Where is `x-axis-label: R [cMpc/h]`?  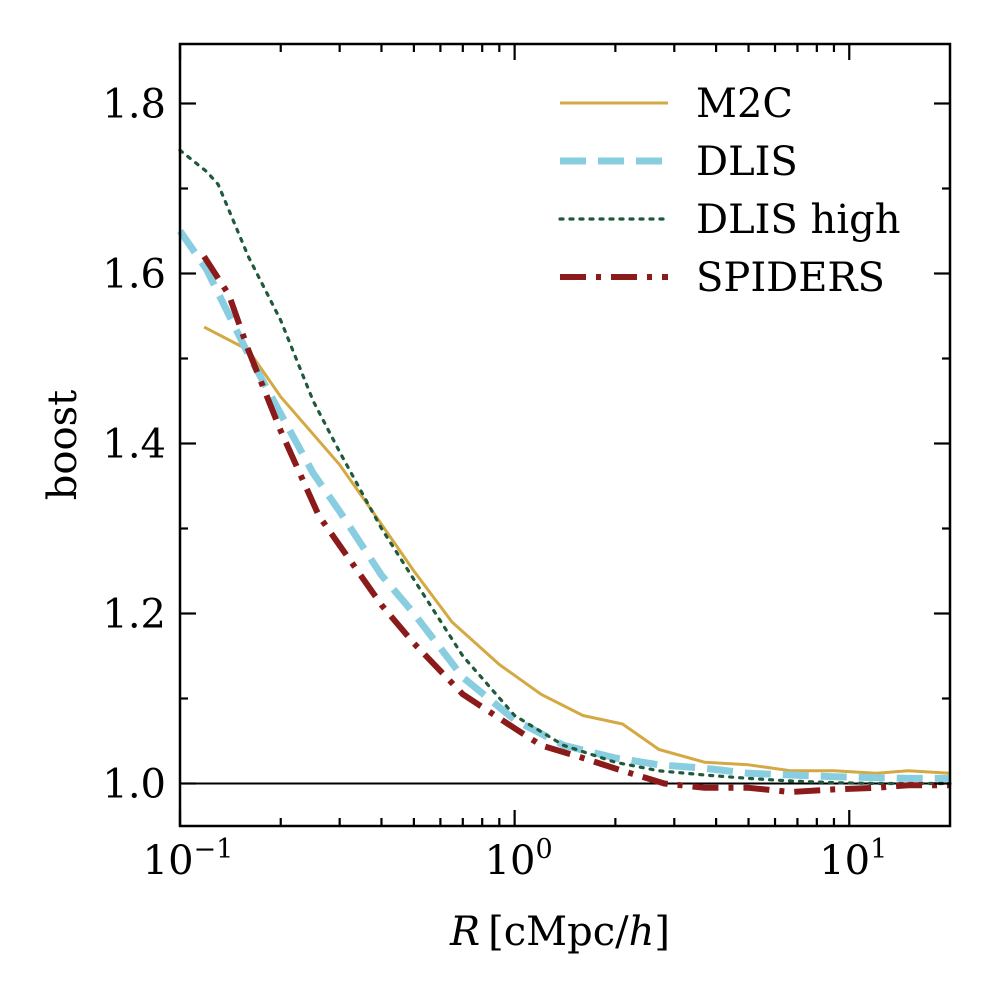 x-axis-label: R [cMpc/h] is located at coordinates (559, 932).